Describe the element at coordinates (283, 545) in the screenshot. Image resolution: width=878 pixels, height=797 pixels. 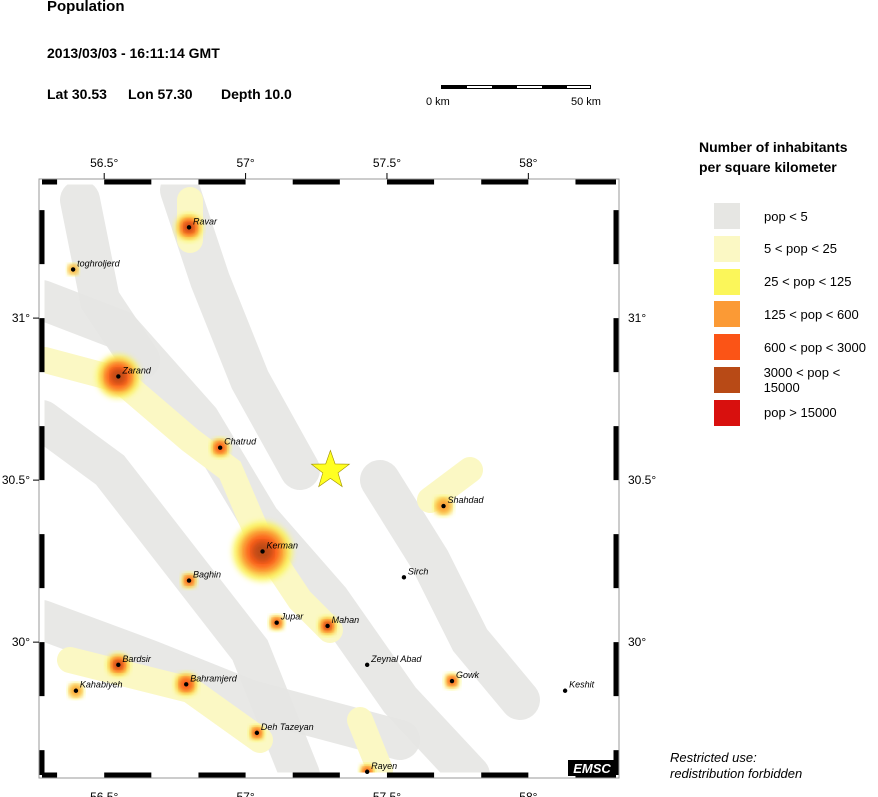
I see `city-label: Kerman` at that location.